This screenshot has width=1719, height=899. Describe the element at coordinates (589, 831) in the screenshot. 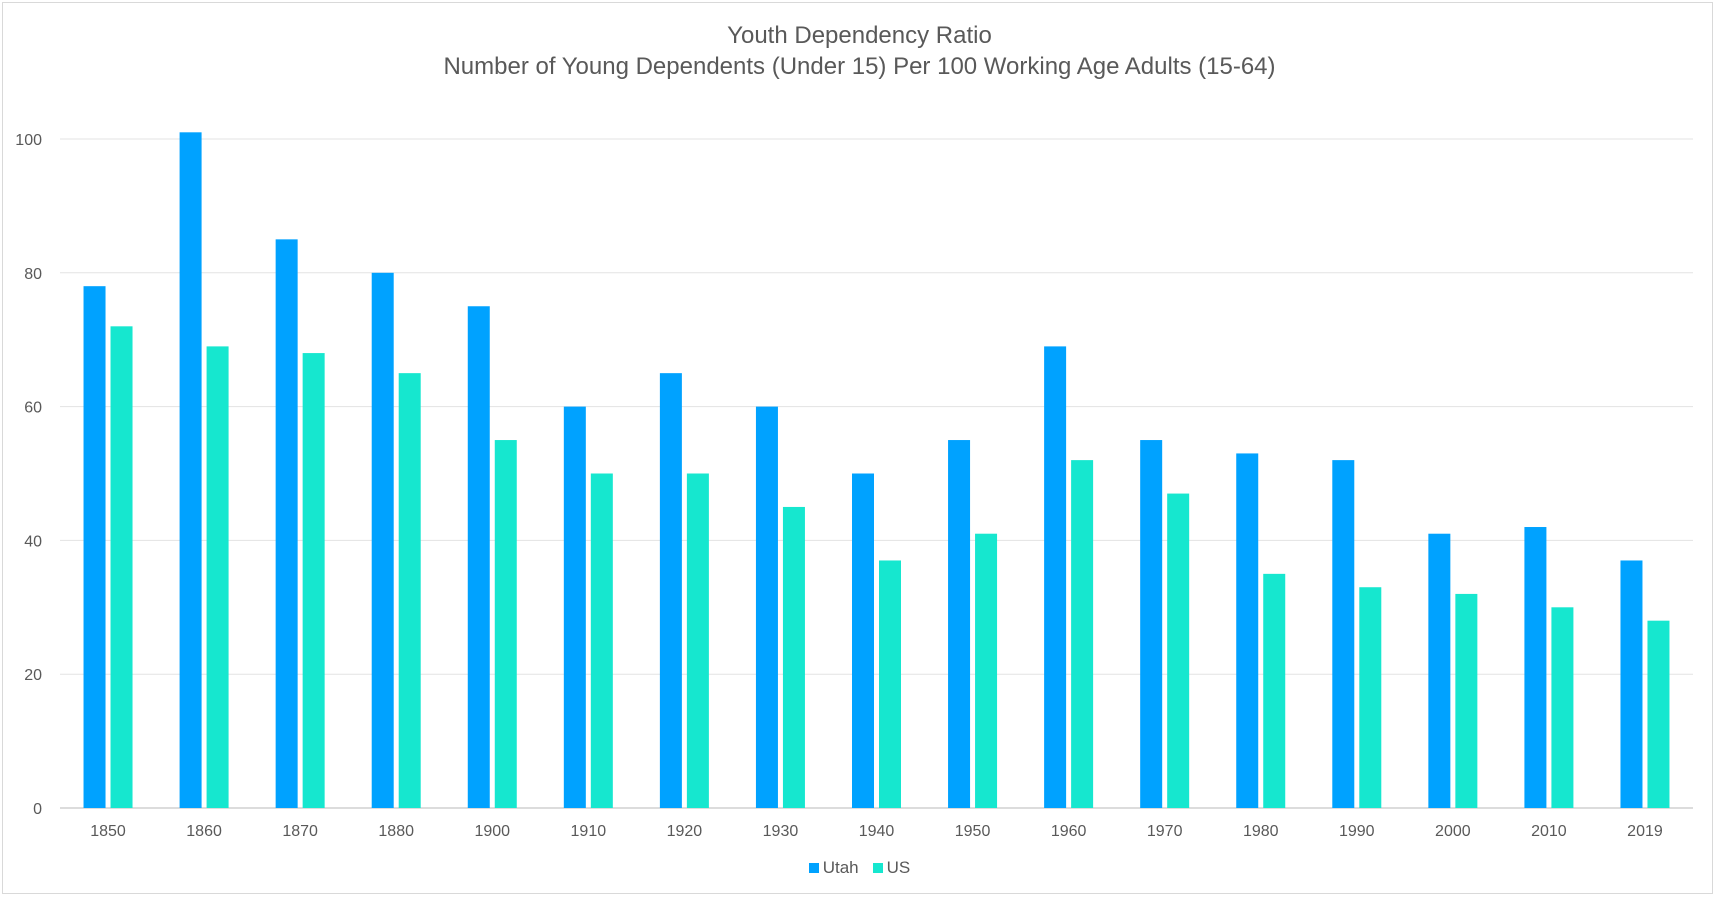

I see `x-tick-label: 1910` at that location.